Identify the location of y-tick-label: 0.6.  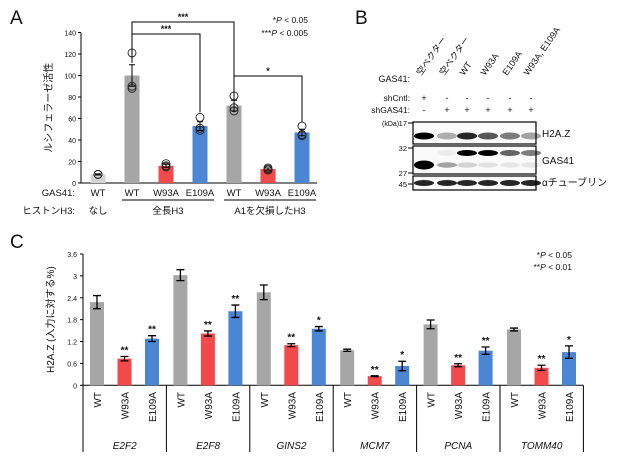
(72, 364).